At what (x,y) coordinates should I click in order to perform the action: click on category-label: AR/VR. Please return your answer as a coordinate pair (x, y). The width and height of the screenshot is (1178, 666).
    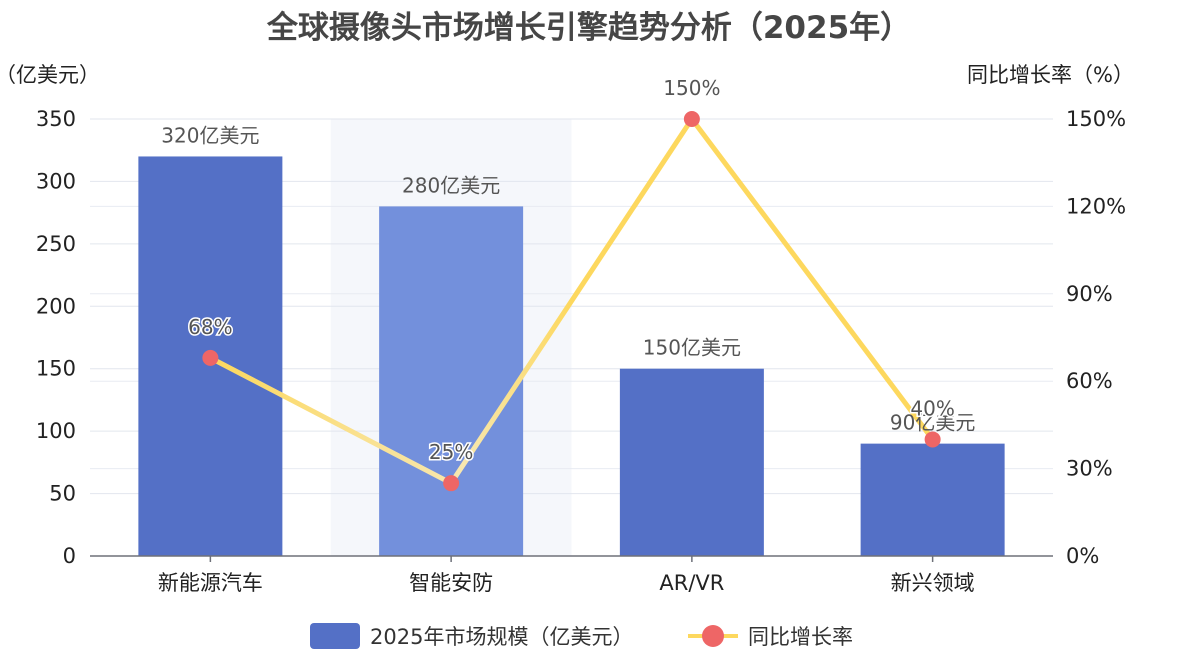
    Looking at the image, I should click on (691, 583).